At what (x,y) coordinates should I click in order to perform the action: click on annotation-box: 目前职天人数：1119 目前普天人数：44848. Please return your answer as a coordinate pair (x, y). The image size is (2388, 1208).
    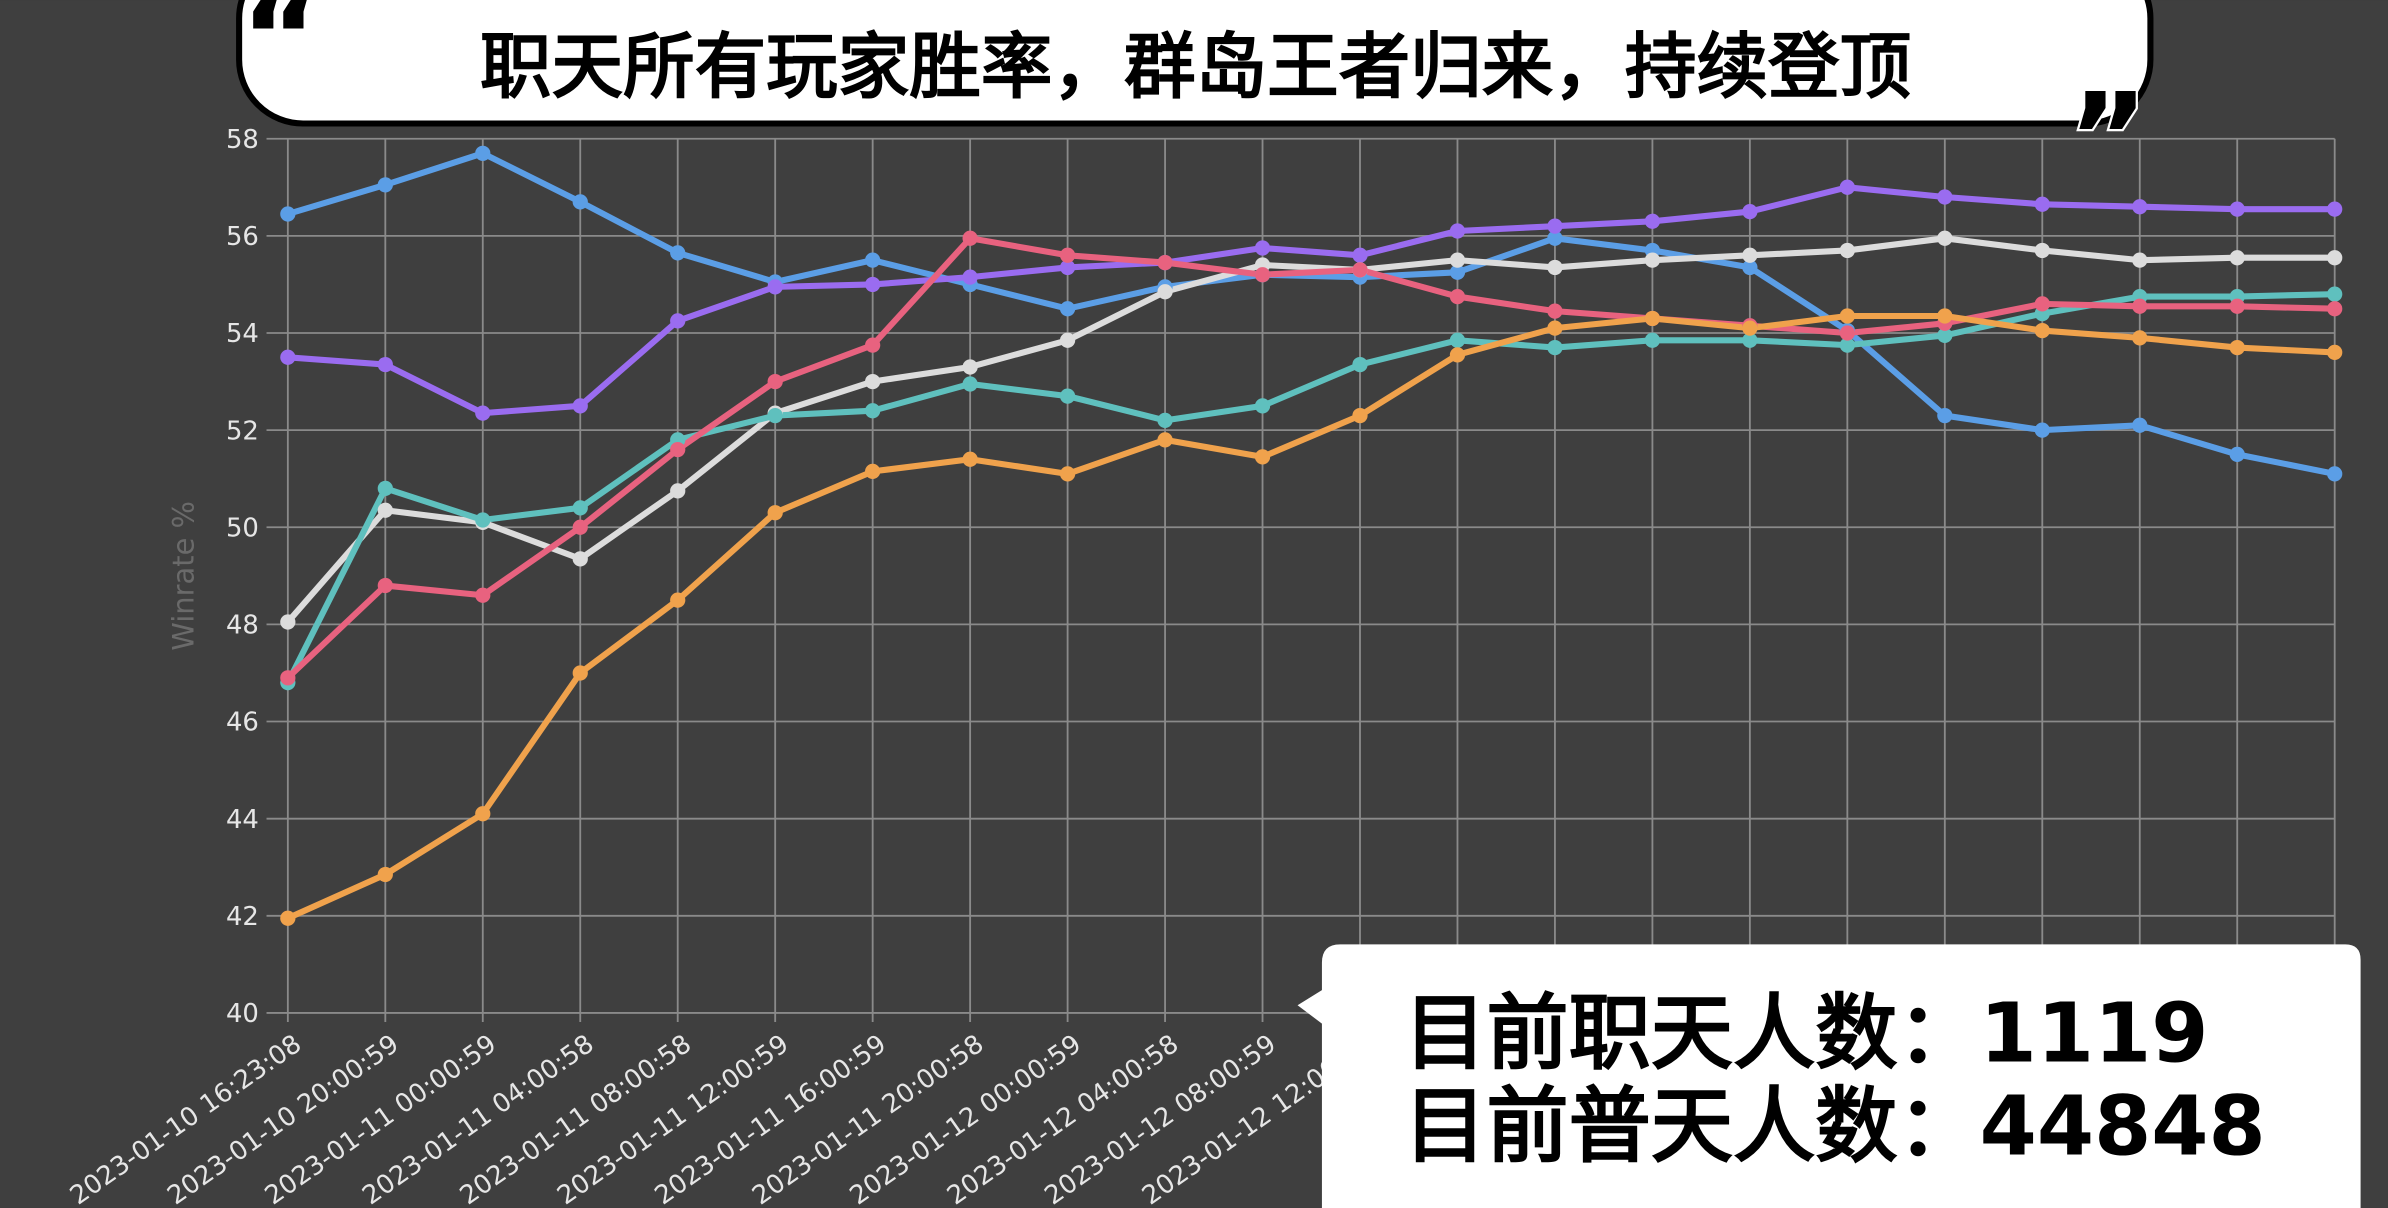
    Looking at the image, I should click on (1829, 1076).